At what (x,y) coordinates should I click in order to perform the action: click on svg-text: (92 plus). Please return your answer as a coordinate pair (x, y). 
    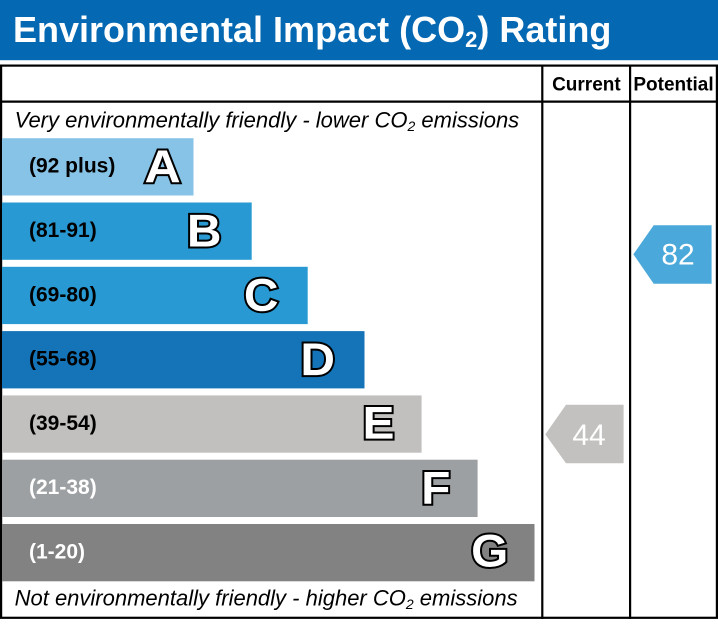
    Looking at the image, I should click on (72, 166).